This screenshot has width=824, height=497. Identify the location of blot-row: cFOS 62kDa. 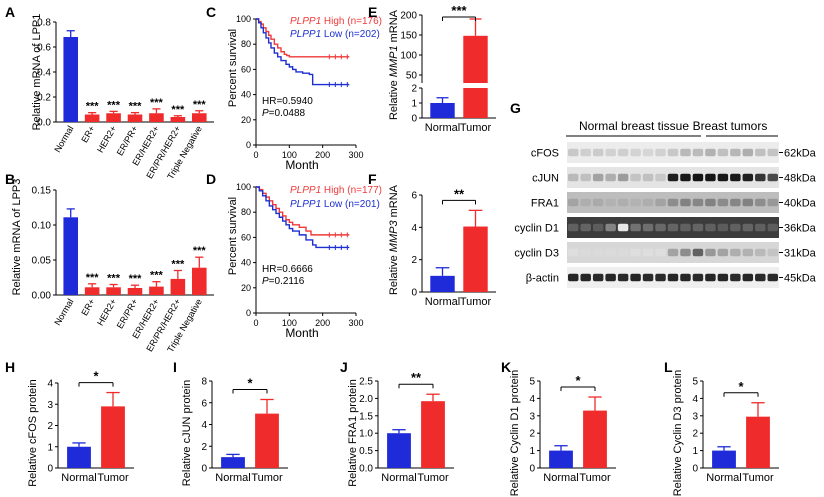
(674, 152).